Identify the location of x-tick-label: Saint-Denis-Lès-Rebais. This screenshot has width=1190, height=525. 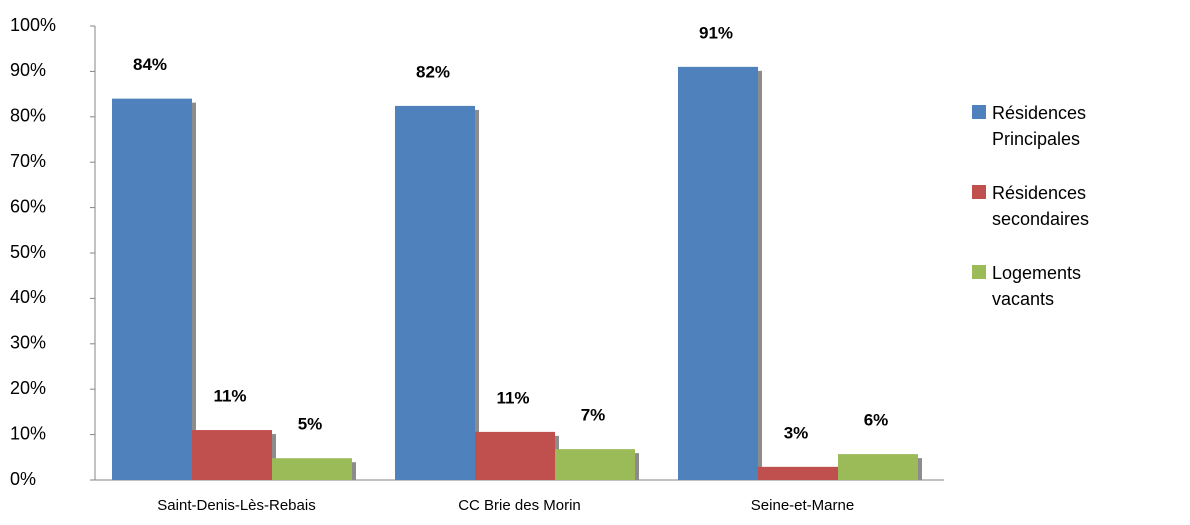
(236, 505).